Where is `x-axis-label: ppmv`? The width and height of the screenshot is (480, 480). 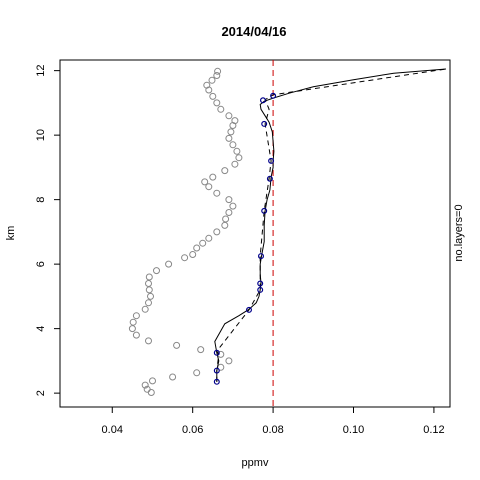 x-axis-label: ppmv is located at coordinates (255, 463).